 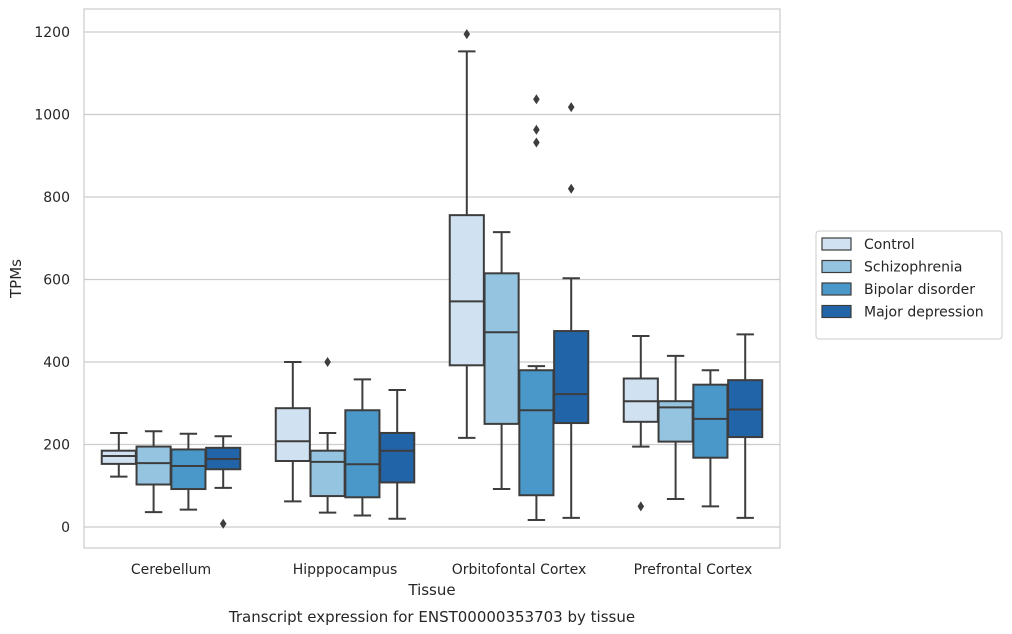 I want to click on box-hipppocampus-major-depression, so click(x=397, y=454).